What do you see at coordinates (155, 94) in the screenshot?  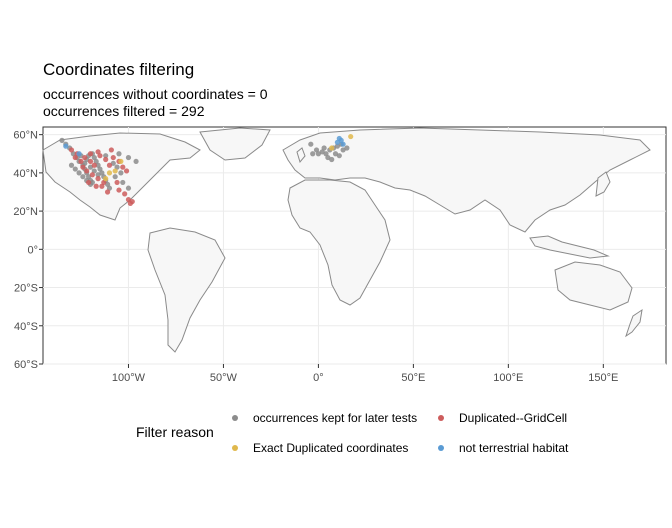 I see `subtitle-line-1: occurrences without coordinates = 0` at bounding box center [155, 94].